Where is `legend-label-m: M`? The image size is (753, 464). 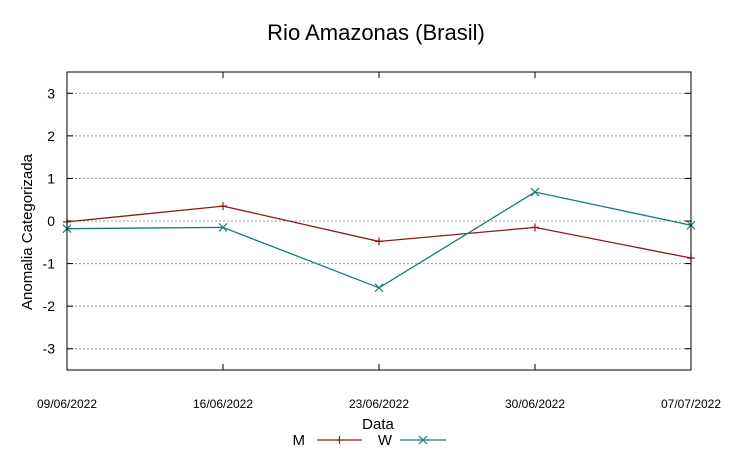
legend-label-m: M is located at coordinates (299, 440).